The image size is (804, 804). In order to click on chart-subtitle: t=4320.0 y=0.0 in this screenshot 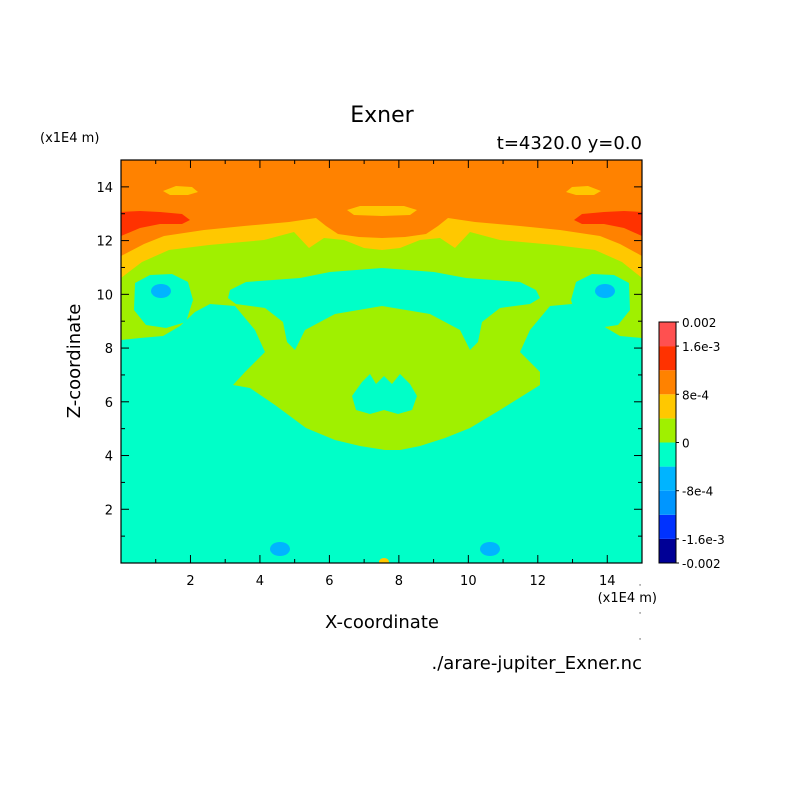, I will do `click(569, 143)`.